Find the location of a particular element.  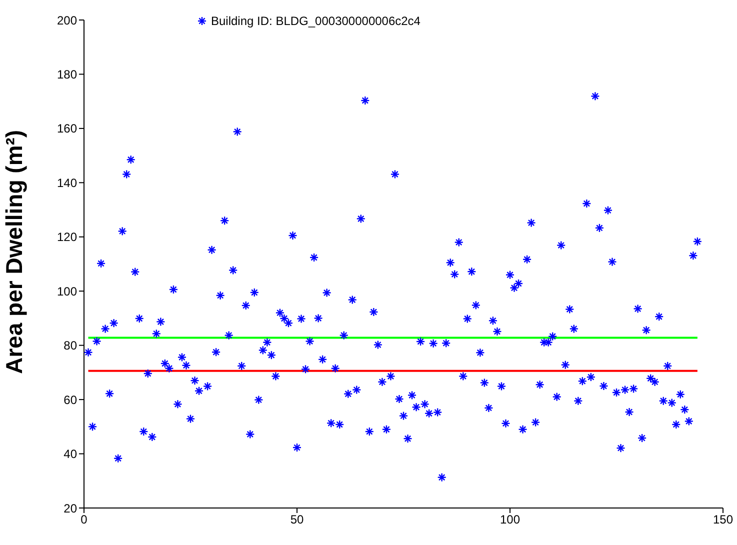

x-tick-label: 150 is located at coordinates (723, 519).